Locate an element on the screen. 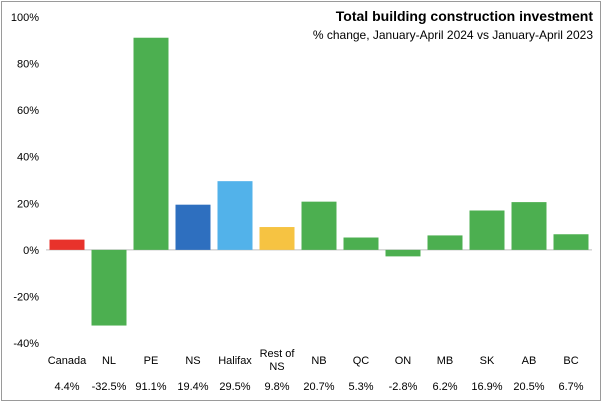  category-label: Canada is located at coordinates (67, 361).